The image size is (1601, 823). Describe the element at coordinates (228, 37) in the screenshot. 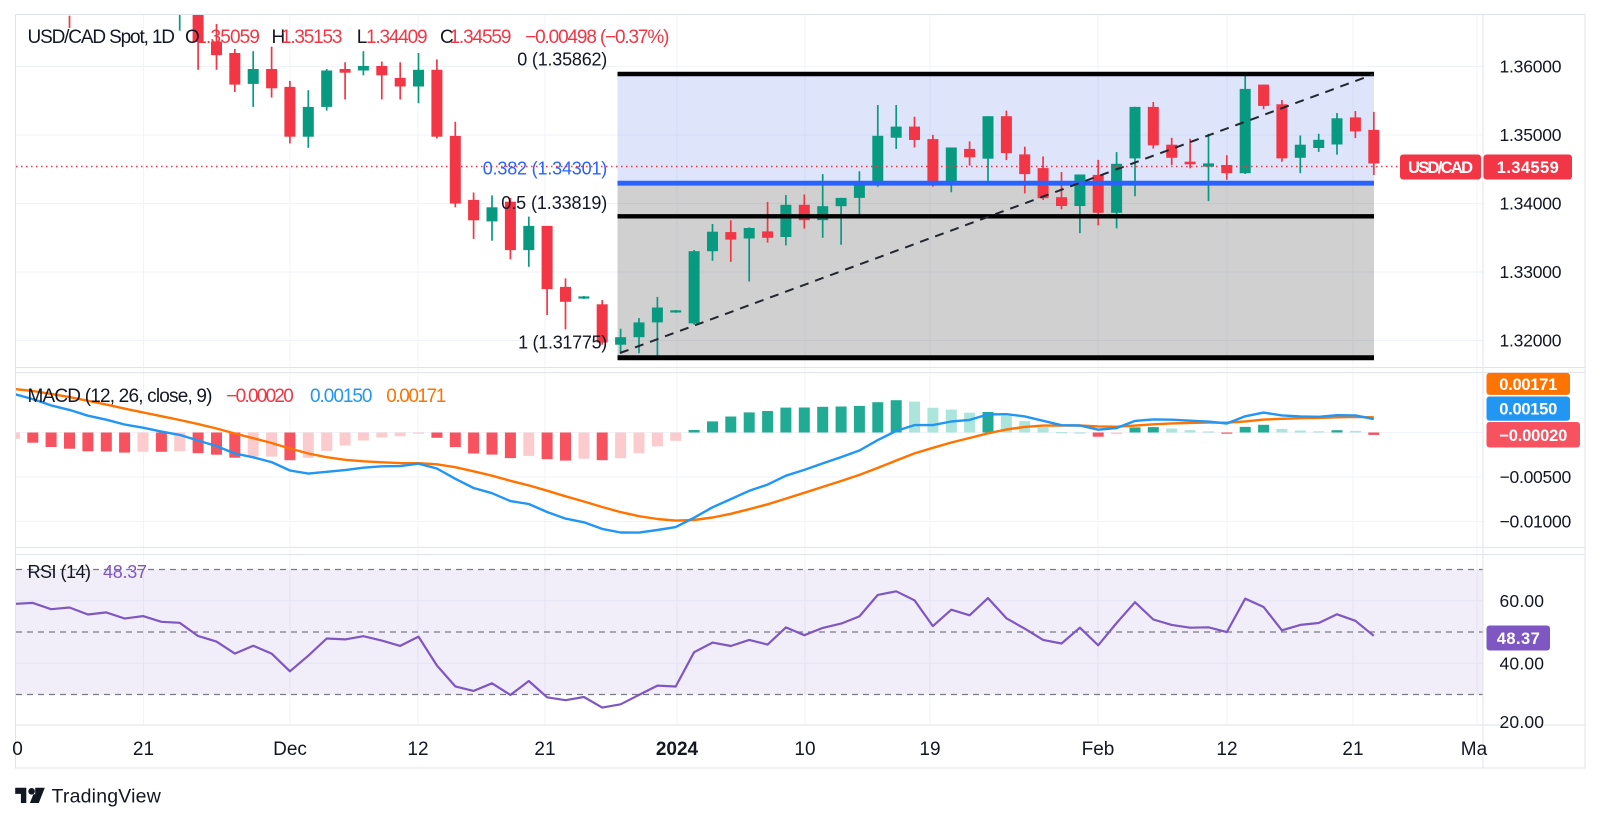

I see `svg-text: 1.35059` at that location.